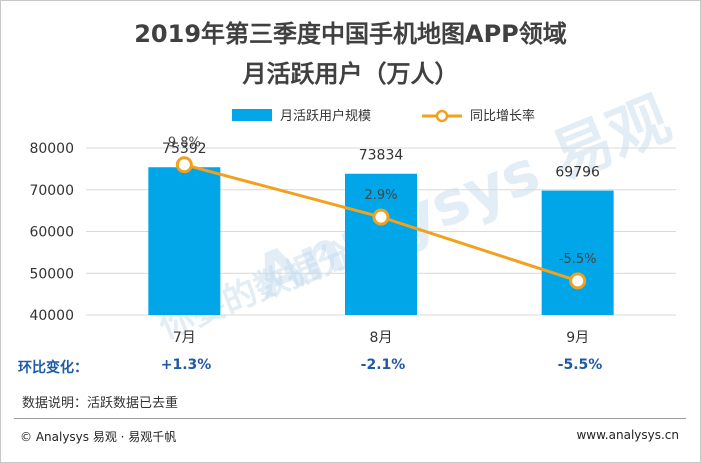  Describe the element at coordinates (380, 195) in the screenshot. I see `growth-label: 2.9%` at that location.